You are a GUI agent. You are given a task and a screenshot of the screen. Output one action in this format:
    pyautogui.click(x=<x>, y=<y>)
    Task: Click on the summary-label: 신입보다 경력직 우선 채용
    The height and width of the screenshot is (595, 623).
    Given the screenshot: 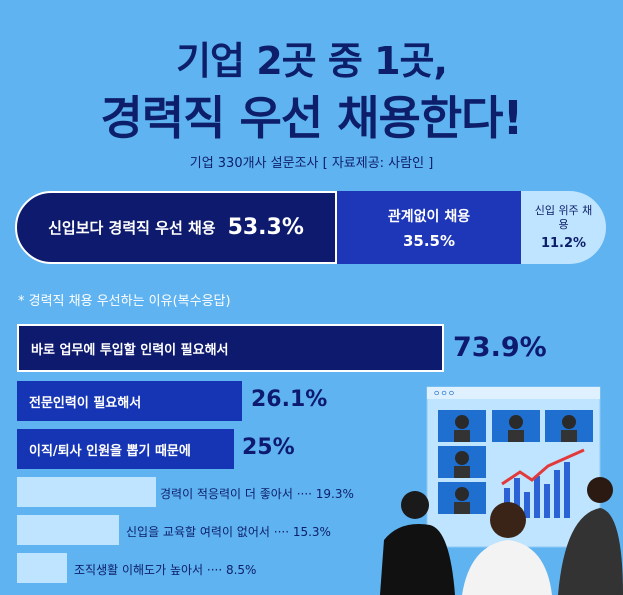 What is the action you would take?
    pyautogui.click(x=132, y=228)
    